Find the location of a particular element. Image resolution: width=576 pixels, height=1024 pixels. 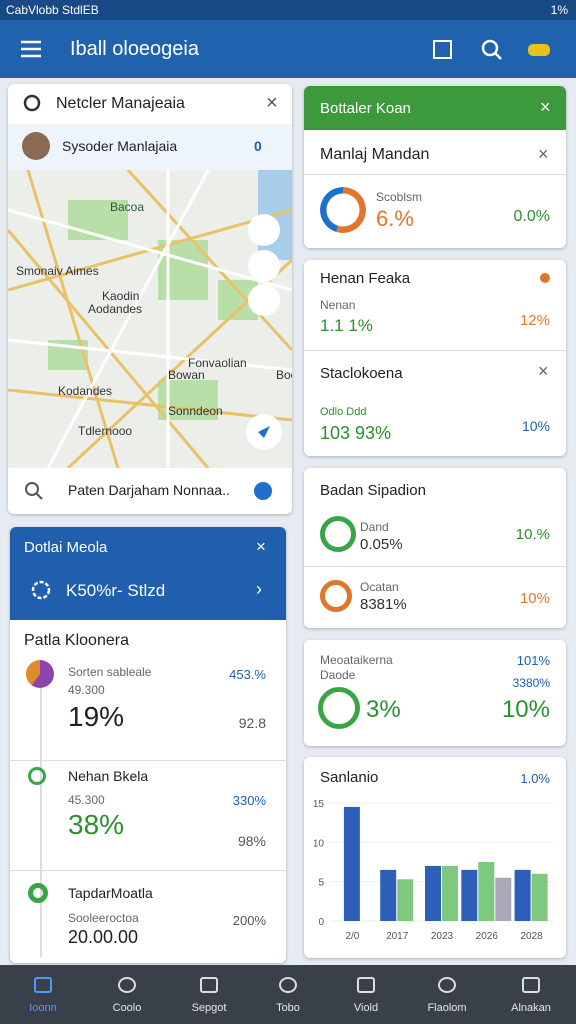

card-title: Bottaler Koan is located at coordinates (365, 108).